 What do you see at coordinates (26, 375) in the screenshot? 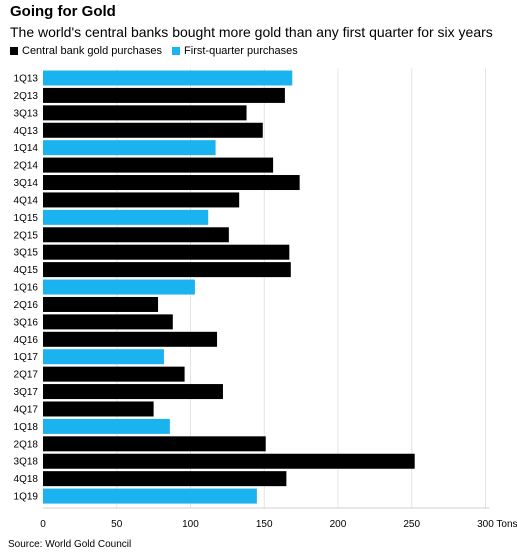
I see `category-label-2Q17: 2Q17` at bounding box center [26, 375].